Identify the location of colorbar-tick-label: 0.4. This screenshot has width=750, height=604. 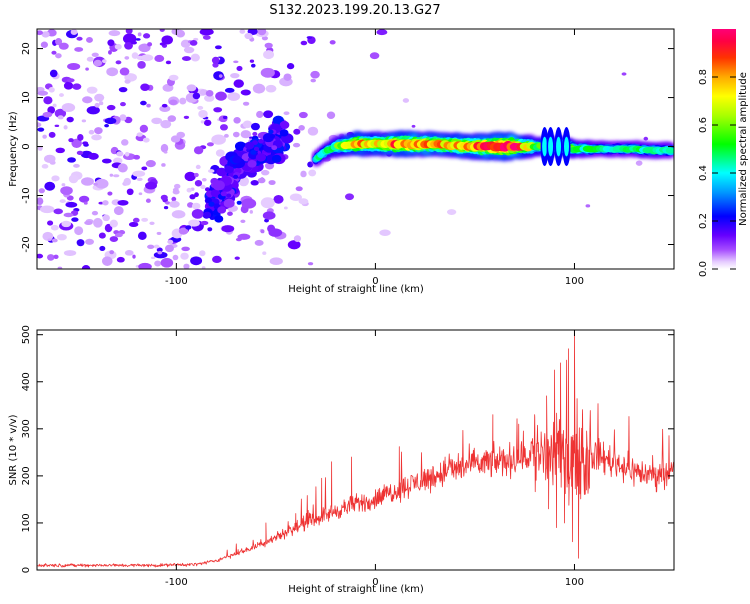
(703, 173).